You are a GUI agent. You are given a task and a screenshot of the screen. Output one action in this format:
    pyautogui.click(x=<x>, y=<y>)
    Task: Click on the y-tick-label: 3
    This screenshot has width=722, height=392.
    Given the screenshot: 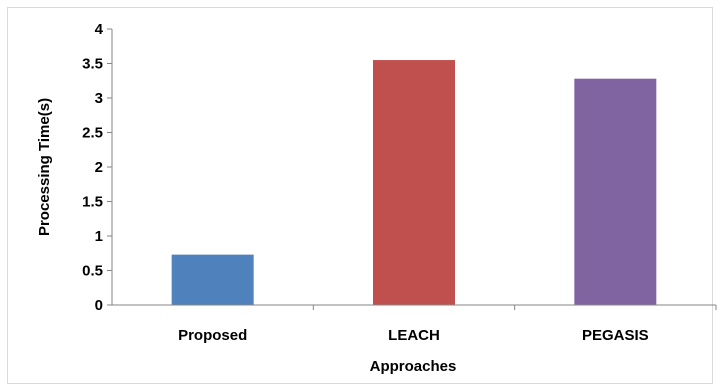 What is the action you would take?
    pyautogui.click(x=99, y=98)
    